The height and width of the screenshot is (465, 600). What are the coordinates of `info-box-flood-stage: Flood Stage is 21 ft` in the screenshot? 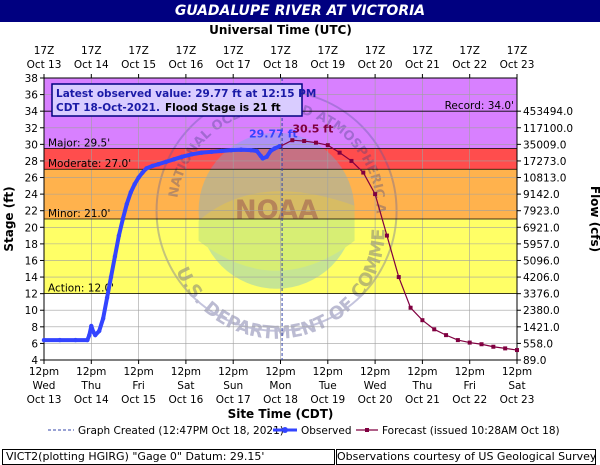 It's located at (223, 108).